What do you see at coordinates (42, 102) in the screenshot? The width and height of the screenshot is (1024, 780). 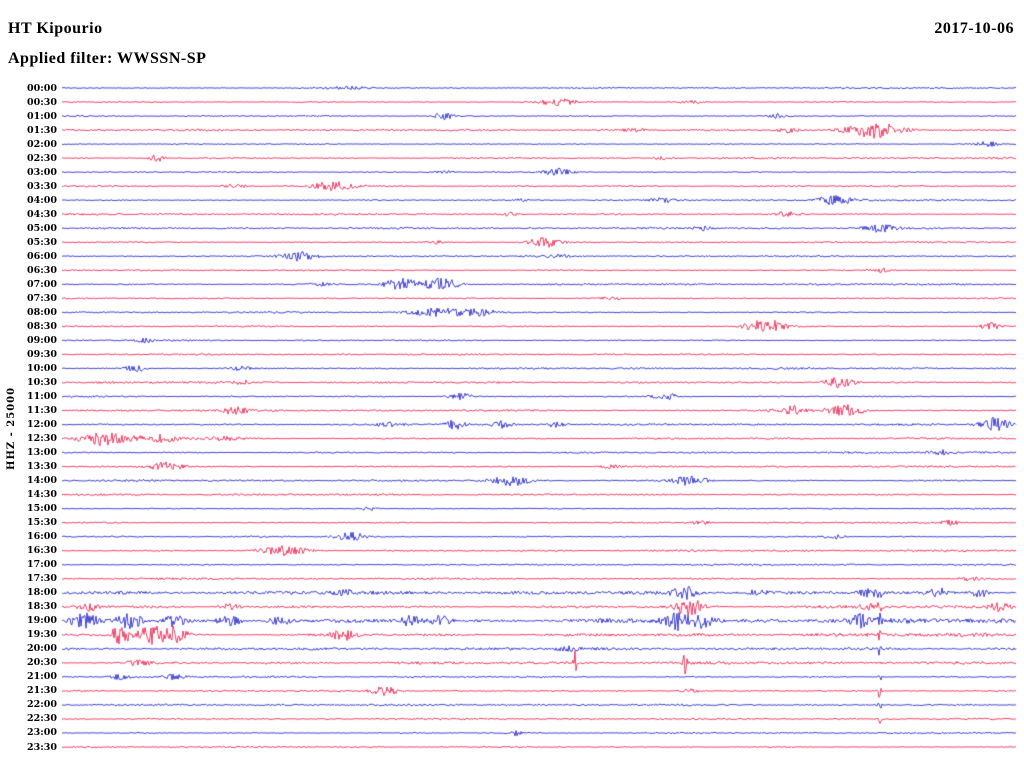 I see `time-label: 00:30` at bounding box center [42, 102].